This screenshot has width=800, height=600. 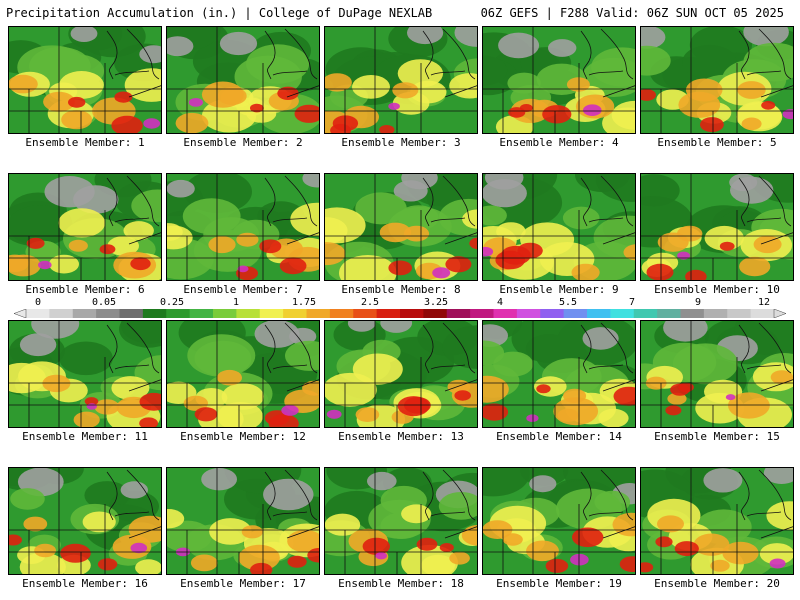 What do you see at coordinates (401, 142) in the screenshot?
I see `ensemble-member-label: Ensemble Member: 3` at bounding box center [401, 142].